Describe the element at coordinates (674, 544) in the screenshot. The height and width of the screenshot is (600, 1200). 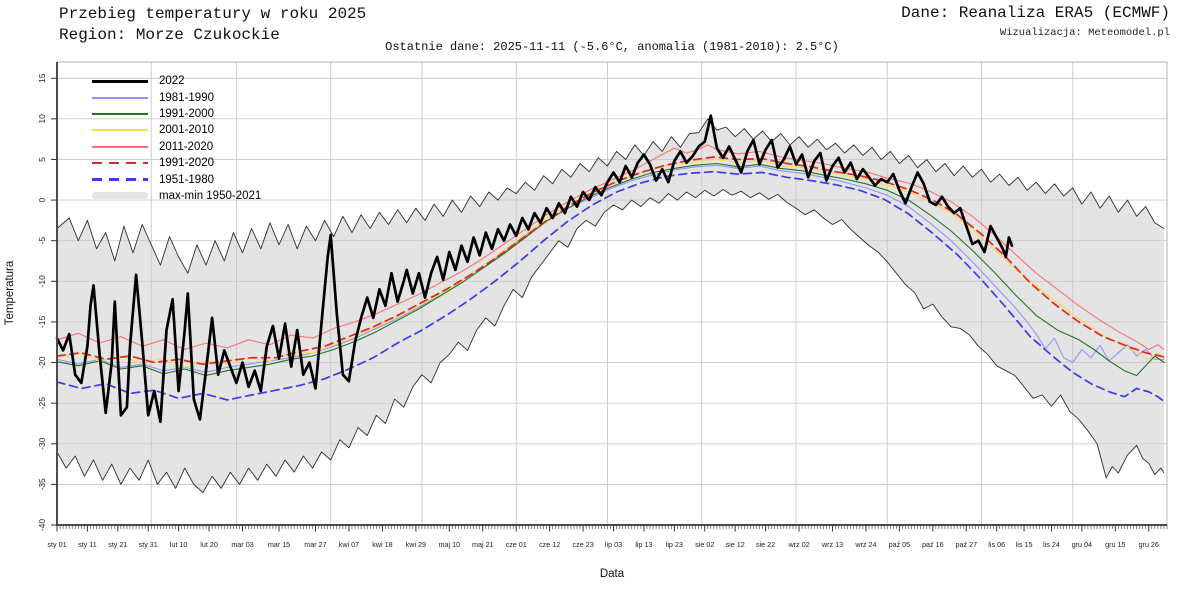
I see `x-tick-label: lip 23` at that location.